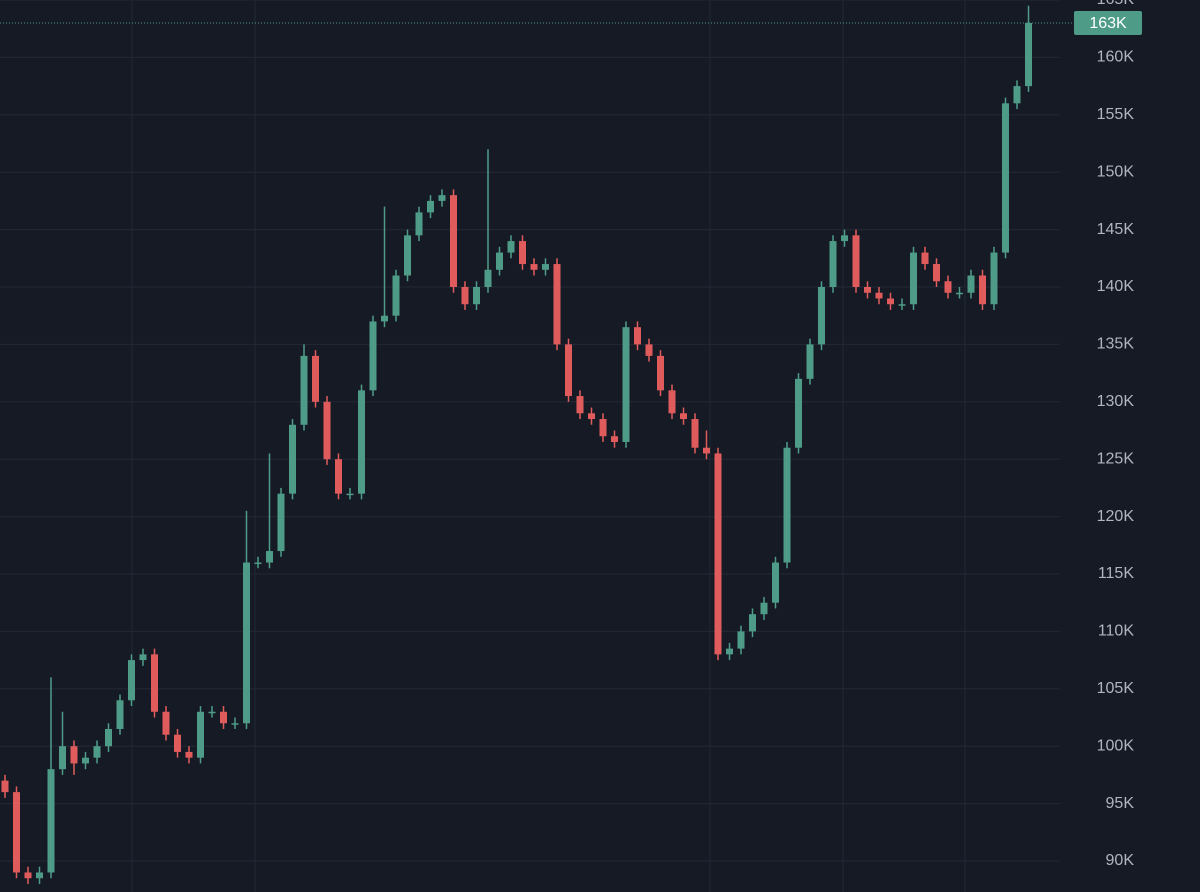 The height and width of the screenshot is (892, 1200). I want to click on y-tick-label: 155K, so click(1116, 114).